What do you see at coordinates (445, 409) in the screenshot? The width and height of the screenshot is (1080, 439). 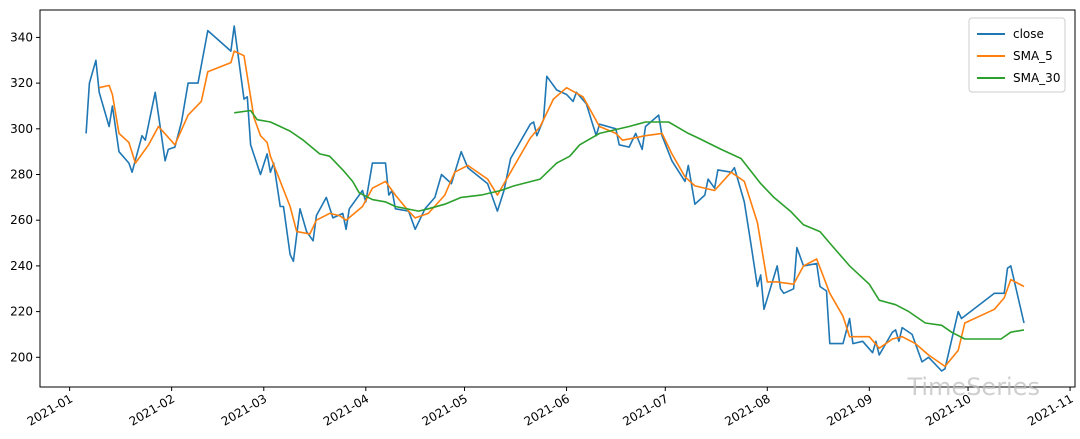 I see `x-tick-label: 2021-05` at bounding box center [445, 409].